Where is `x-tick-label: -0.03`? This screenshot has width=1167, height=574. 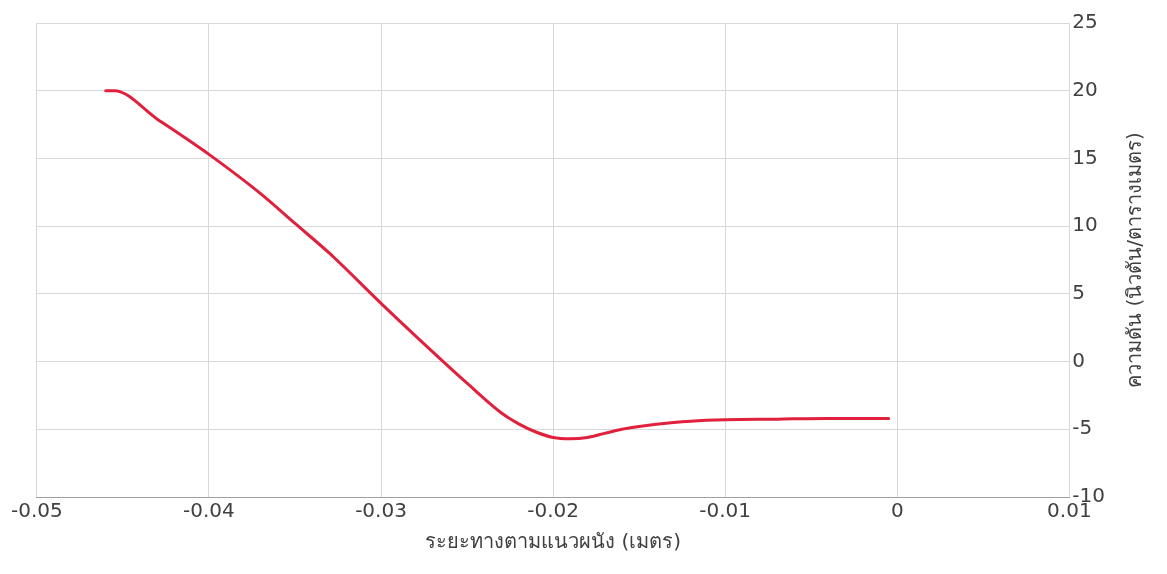 x-tick-label: -0.03 is located at coordinates (381, 510).